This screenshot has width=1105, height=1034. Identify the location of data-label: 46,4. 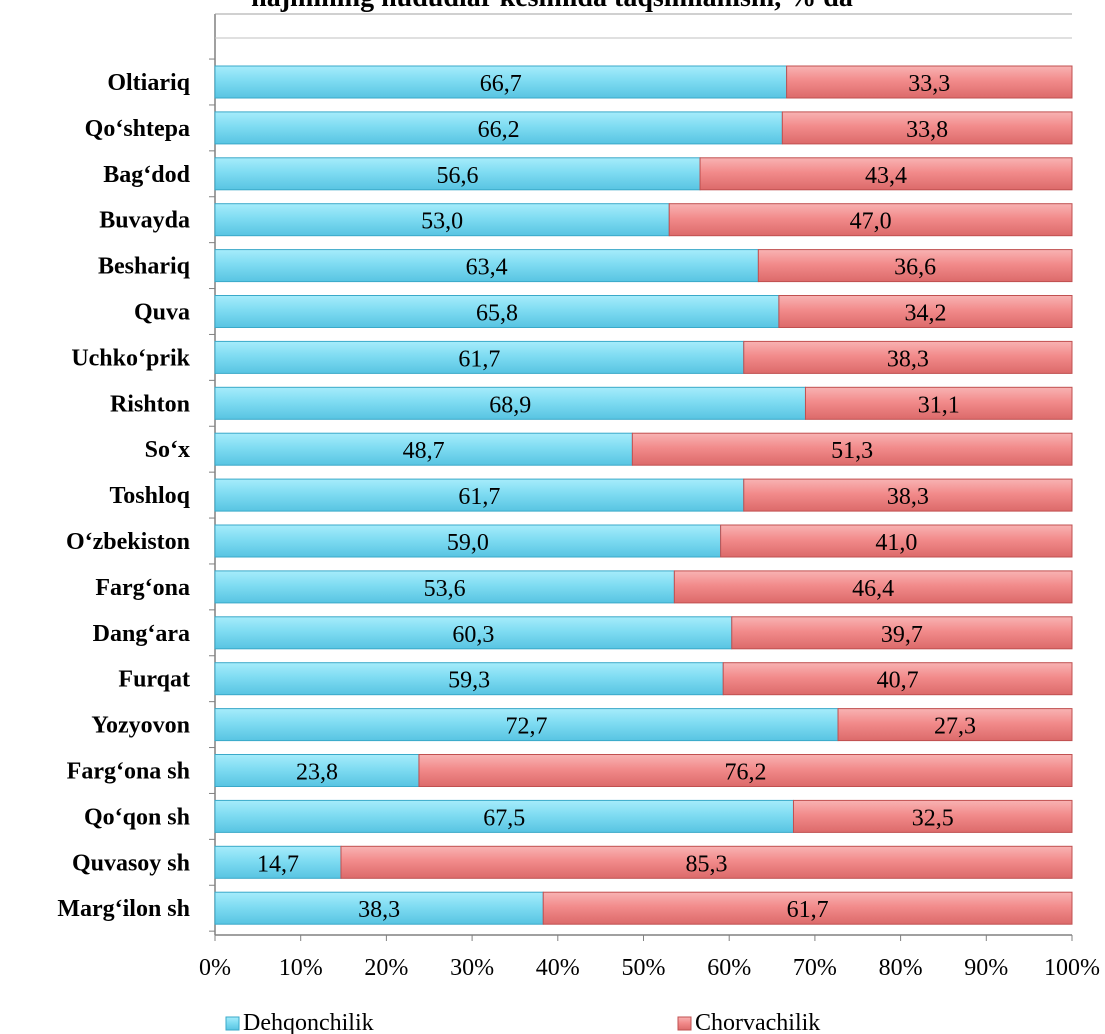
(873, 589).